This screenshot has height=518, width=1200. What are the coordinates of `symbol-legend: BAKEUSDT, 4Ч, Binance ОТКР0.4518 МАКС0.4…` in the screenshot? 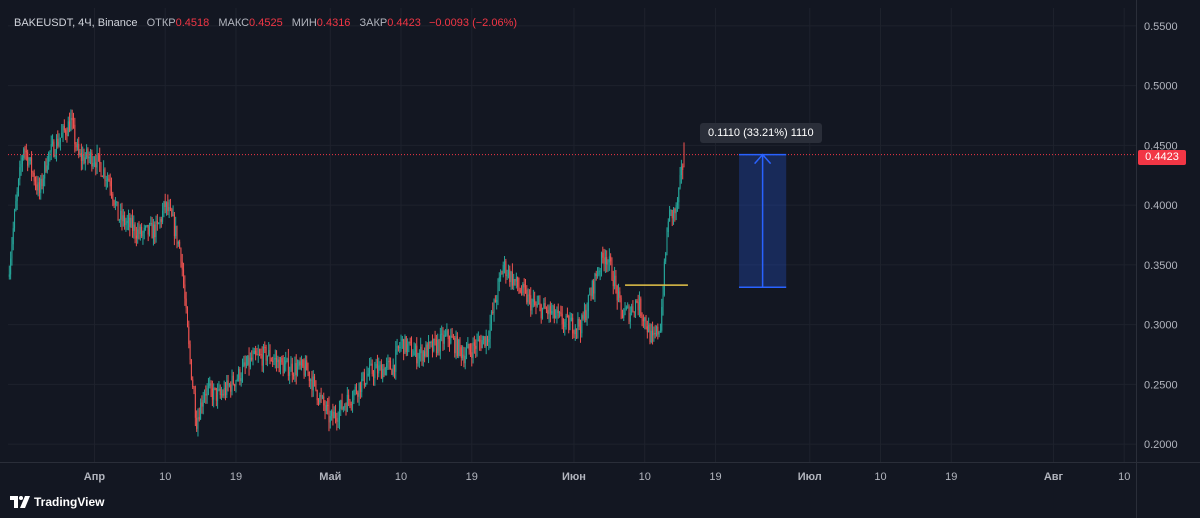 It's located at (265, 23).